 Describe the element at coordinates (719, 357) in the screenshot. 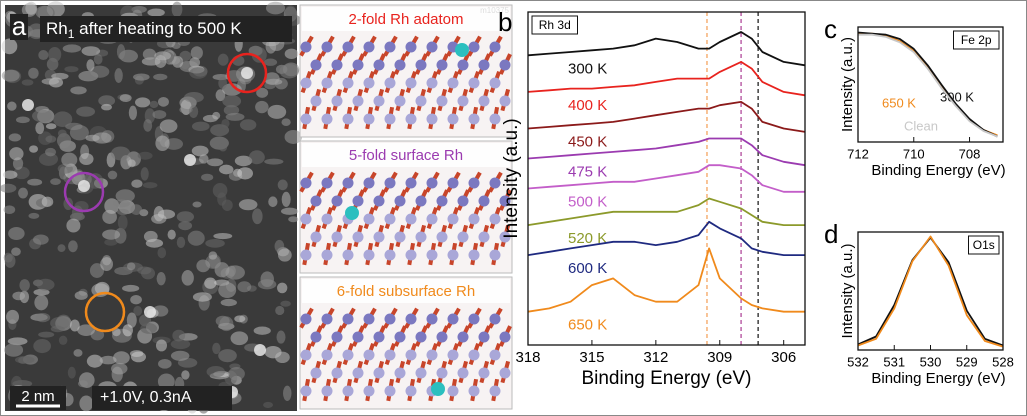

I see `x-tick-label: 309` at that location.